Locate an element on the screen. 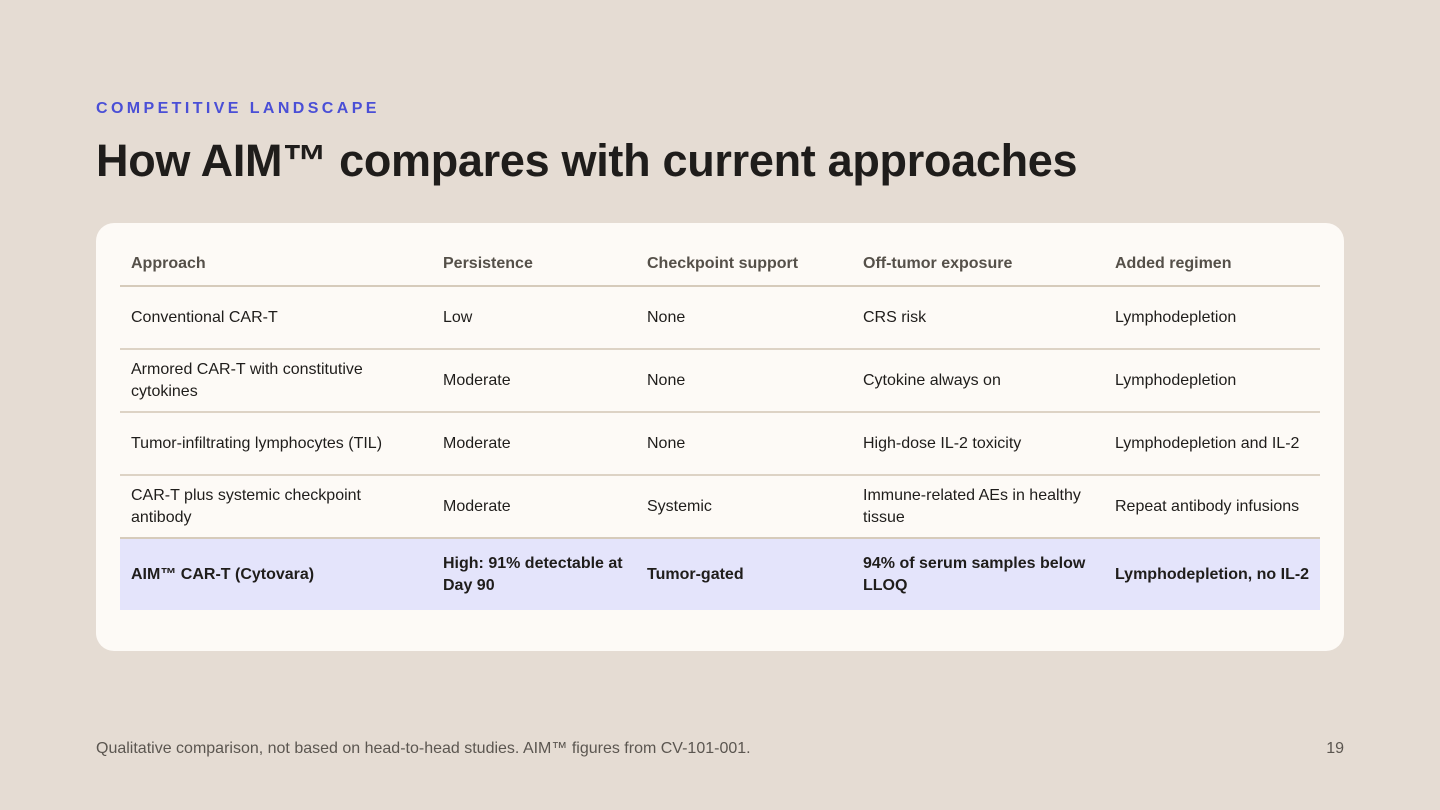  cell-added-regimen: Lymphodepletion and IL-2 is located at coordinates (1212, 444).